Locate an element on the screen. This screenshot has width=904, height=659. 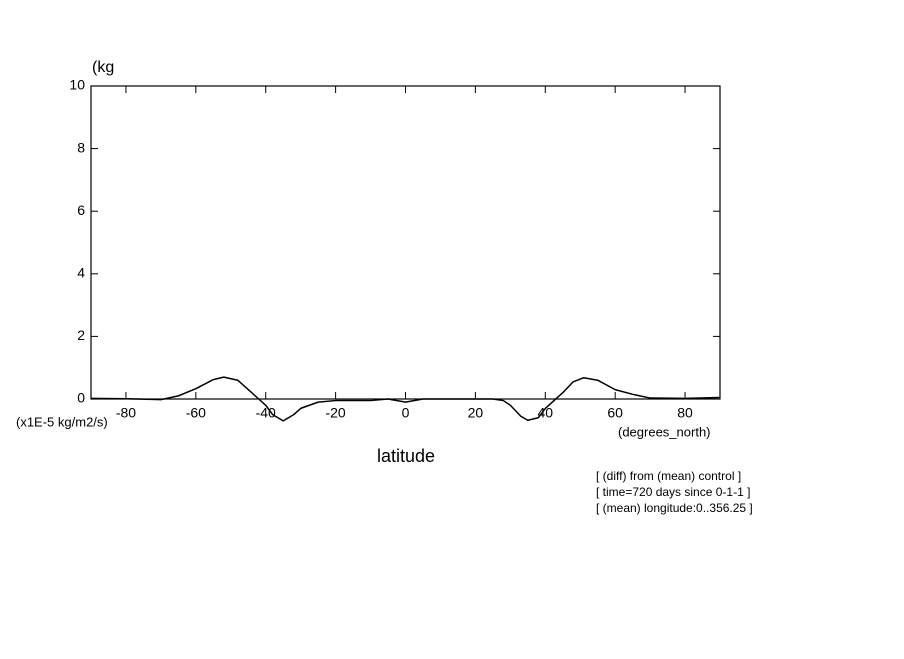
y-tick-label: 8 is located at coordinates (81, 147).